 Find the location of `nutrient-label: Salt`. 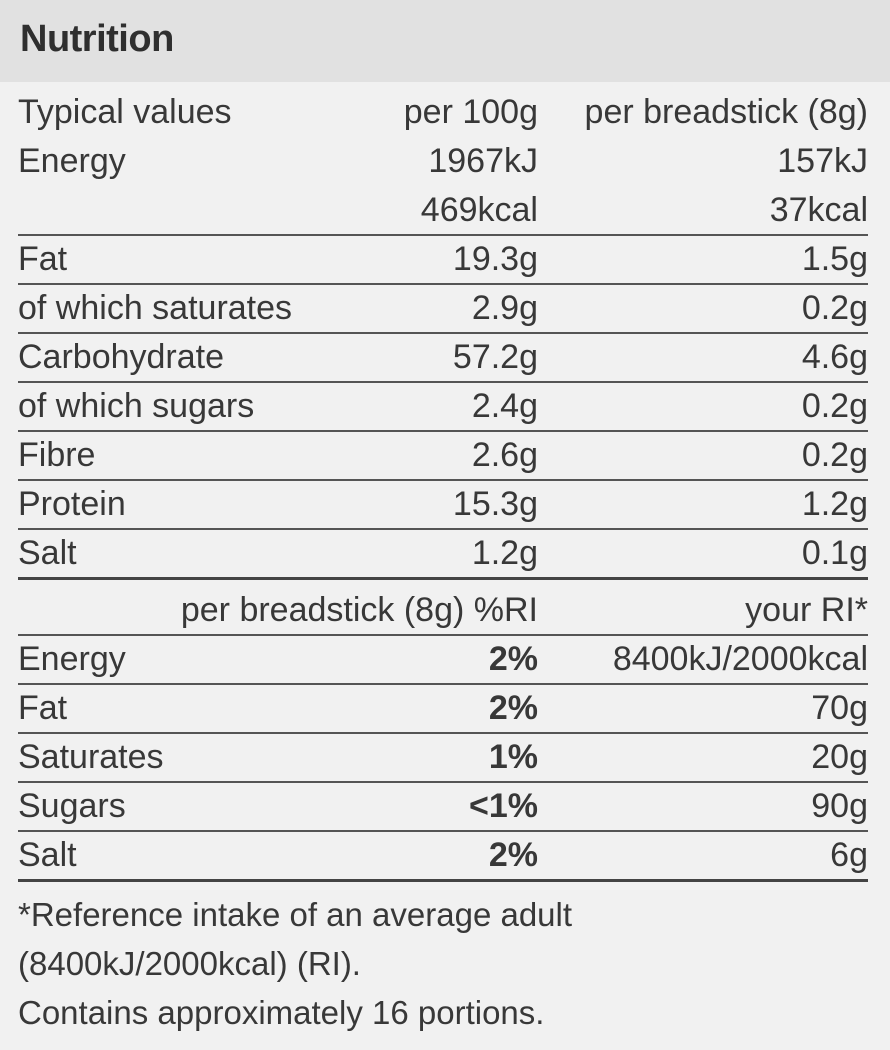

nutrient-label: Salt is located at coordinates (47, 553).